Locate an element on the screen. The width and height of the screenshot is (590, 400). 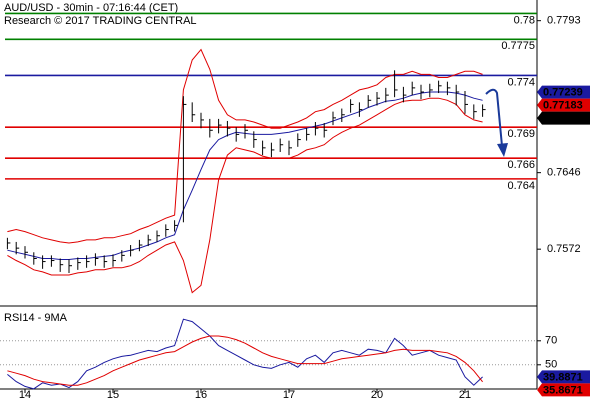
x-tick-label: 21 is located at coordinates (465, 394).